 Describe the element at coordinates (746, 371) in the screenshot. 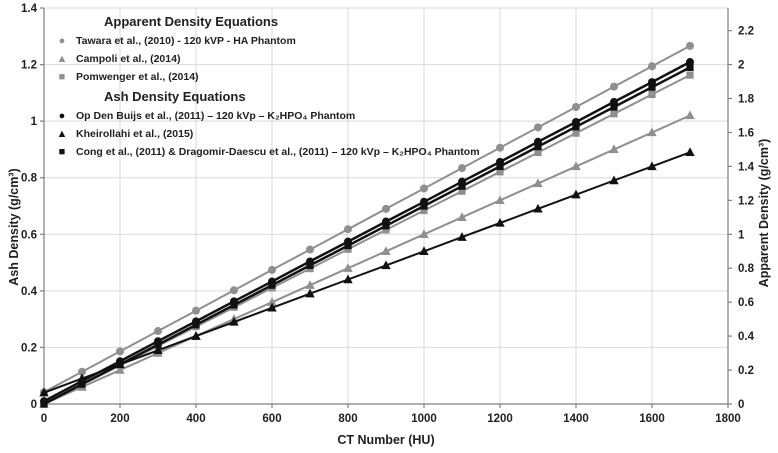

I see `right-axis-tick-label: 0.2` at that location.